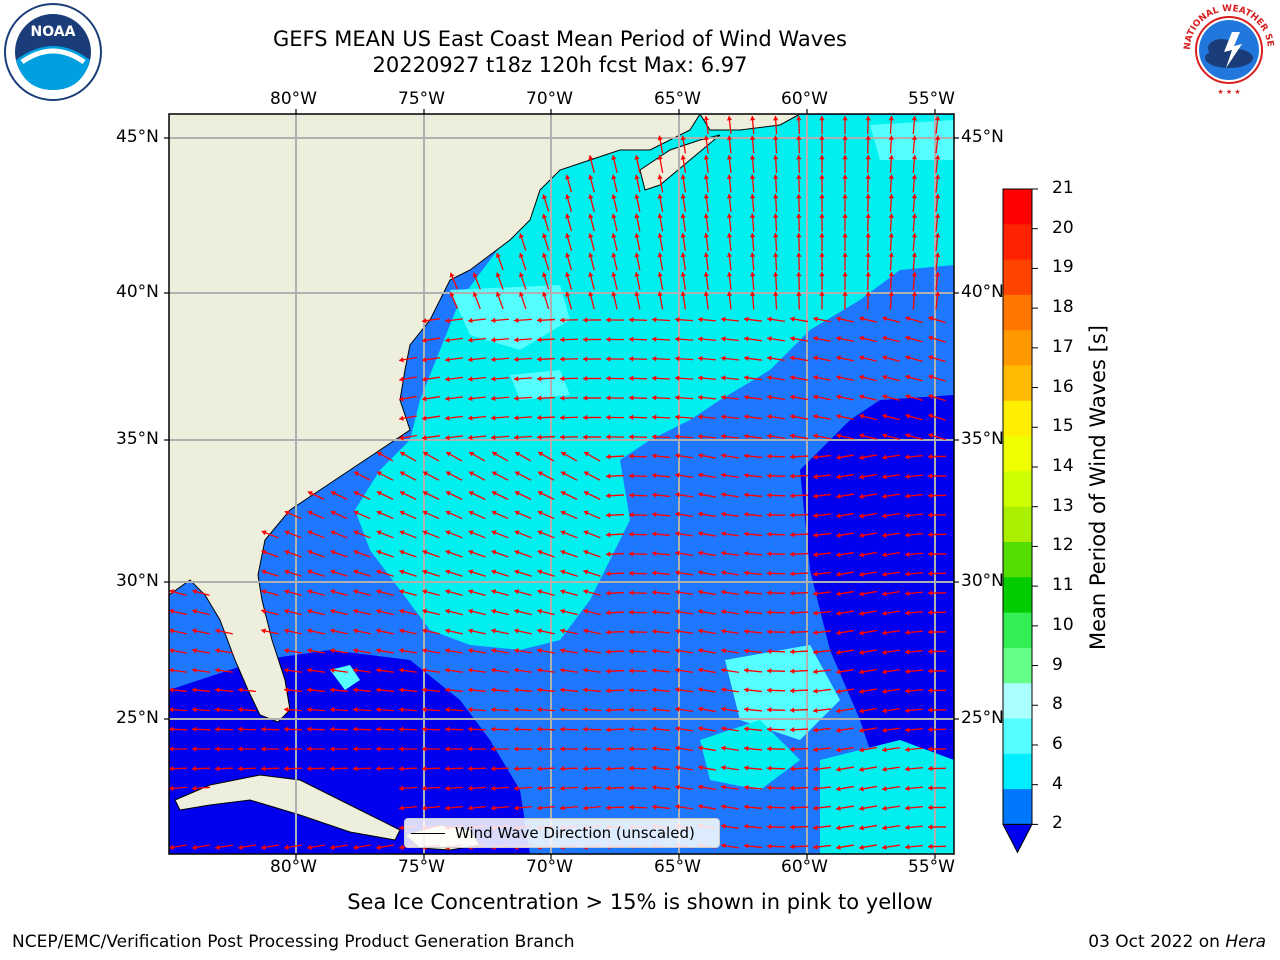  I want to click on colorbar-segment, so click(1017, 736).